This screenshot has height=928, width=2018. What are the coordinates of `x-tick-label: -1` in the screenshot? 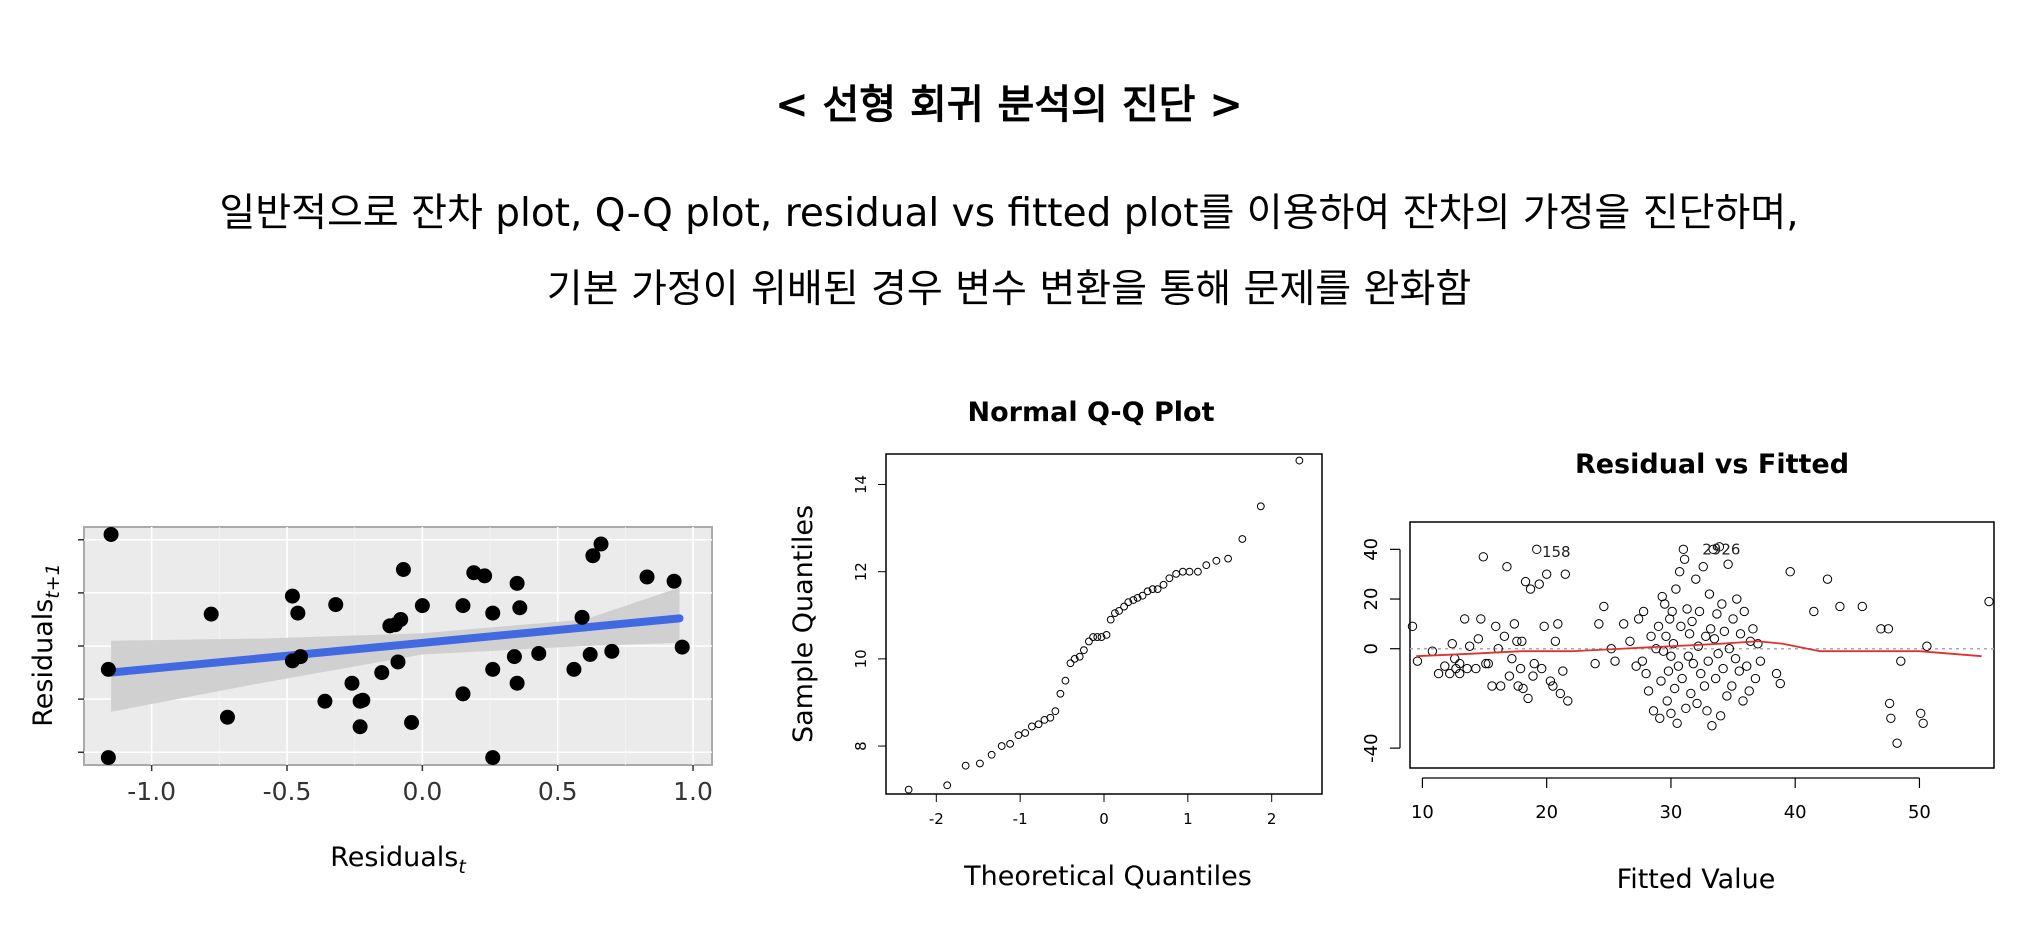 It's located at (1020, 819).